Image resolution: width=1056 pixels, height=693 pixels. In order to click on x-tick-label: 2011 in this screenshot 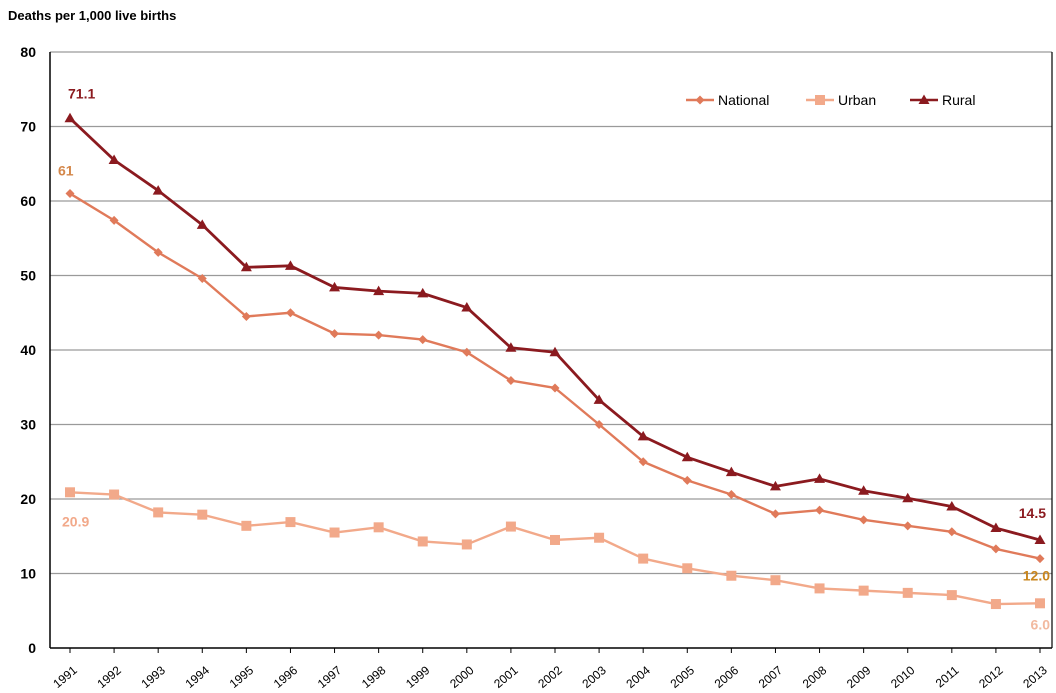, I will do `click(947, 677)`.